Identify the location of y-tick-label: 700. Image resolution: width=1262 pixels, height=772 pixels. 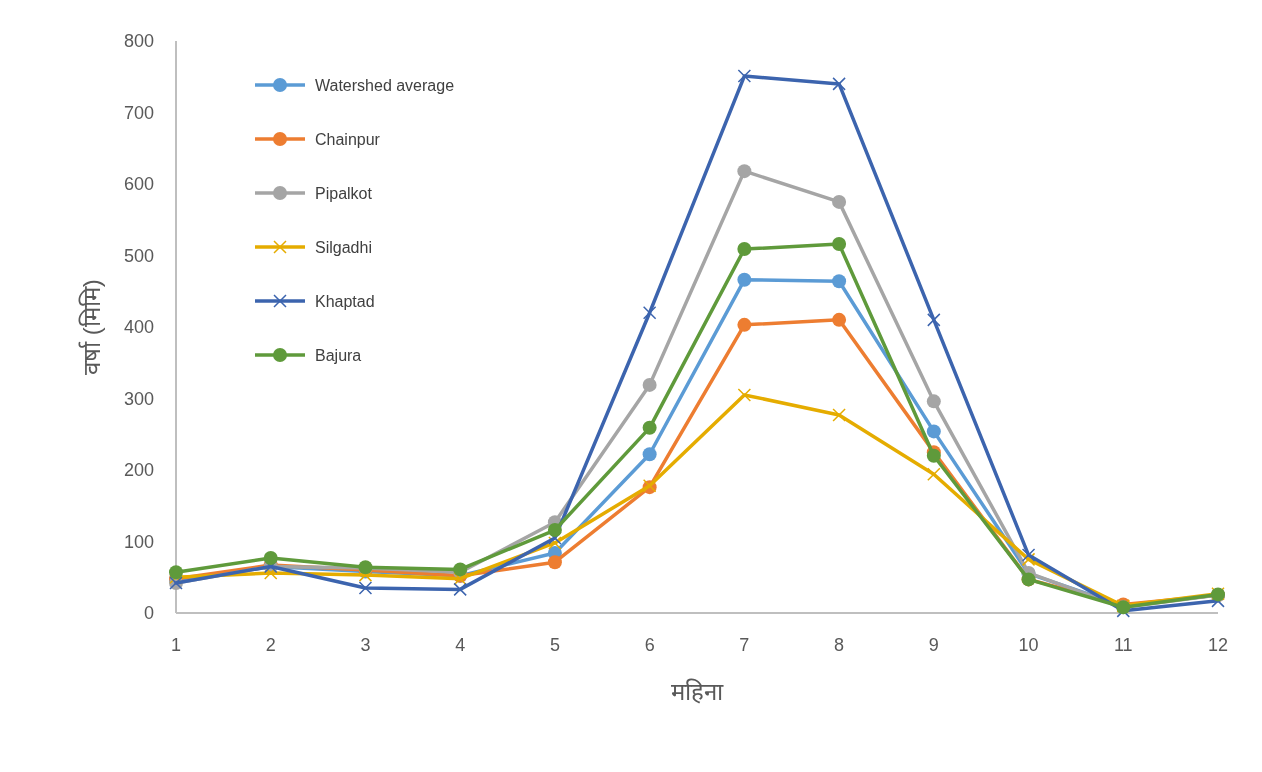
(138, 112).